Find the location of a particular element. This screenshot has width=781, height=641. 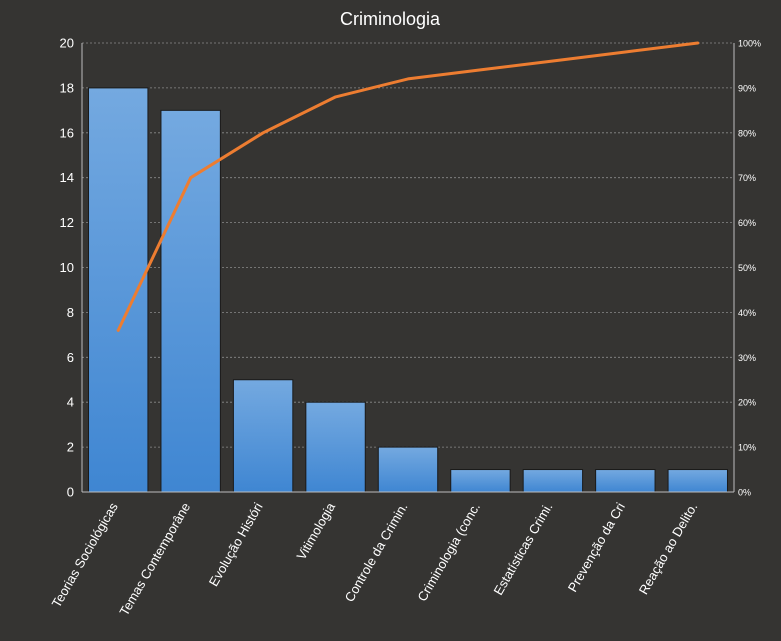

x-tick-label: Prevenção da Cri is located at coordinates (596, 547).